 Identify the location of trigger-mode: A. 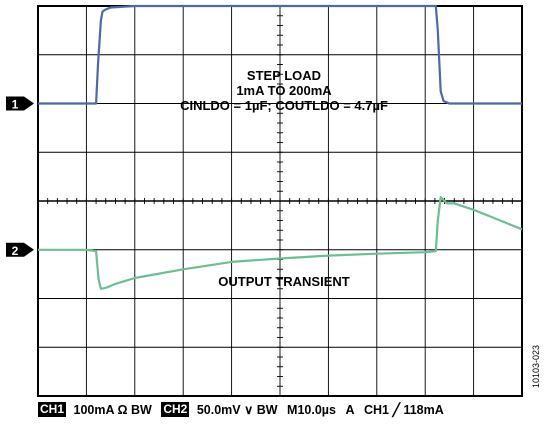
(350, 409).